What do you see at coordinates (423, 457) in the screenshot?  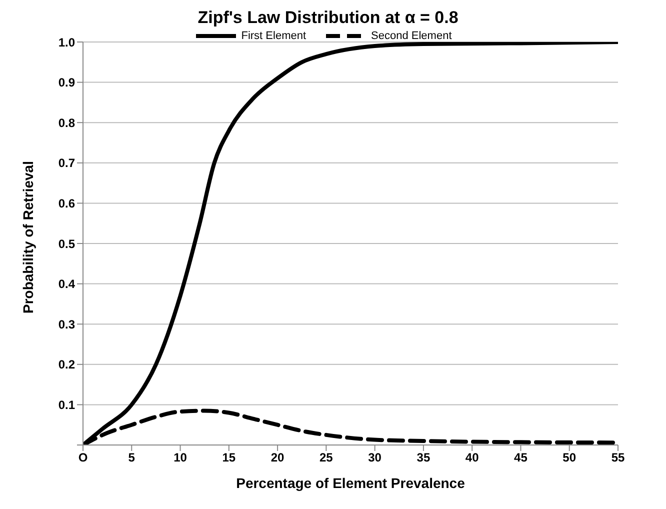 I see `x-tick-label: 35` at bounding box center [423, 457].